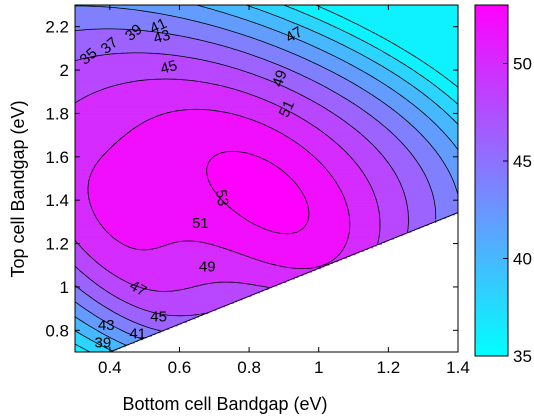  What do you see at coordinates (522, 161) in the screenshot?
I see `colorbar-tick-label: 45` at bounding box center [522, 161].